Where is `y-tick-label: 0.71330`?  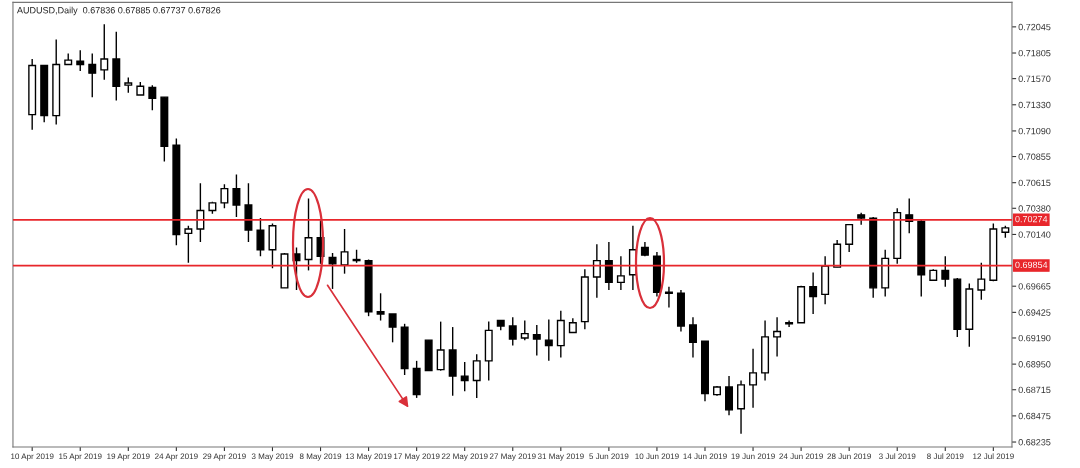
y-tick-label: 0.71330 is located at coordinates (1034, 105).